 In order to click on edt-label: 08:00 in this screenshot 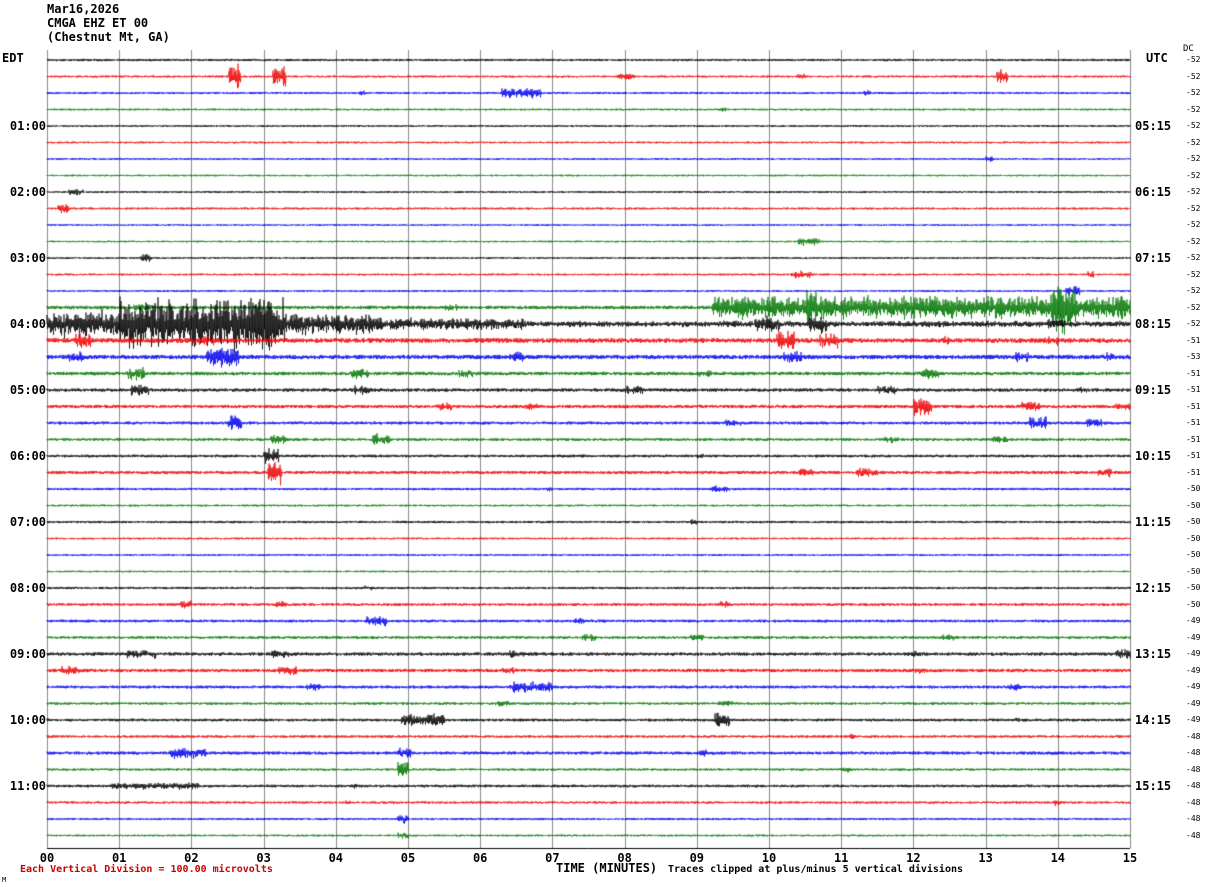, I will do `click(27, 588)`.